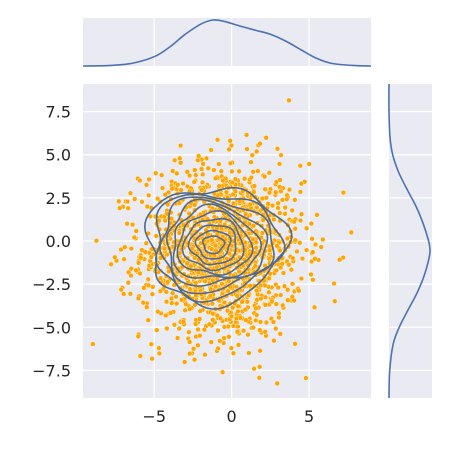  What do you see at coordinates (58, 241) in the screenshot?
I see `y-tick-label: 0.0` at bounding box center [58, 241].